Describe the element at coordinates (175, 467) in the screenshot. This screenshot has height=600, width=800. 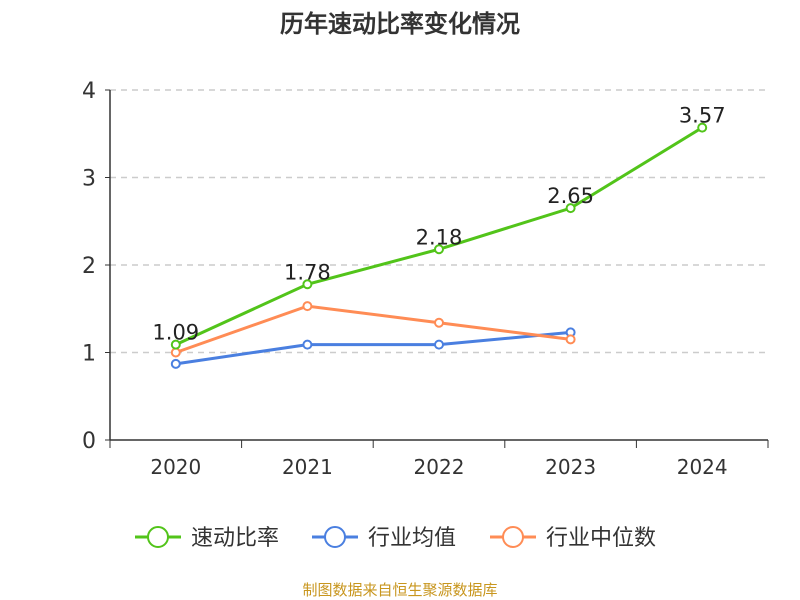
I see `x-tick-label: 2020` at that location.